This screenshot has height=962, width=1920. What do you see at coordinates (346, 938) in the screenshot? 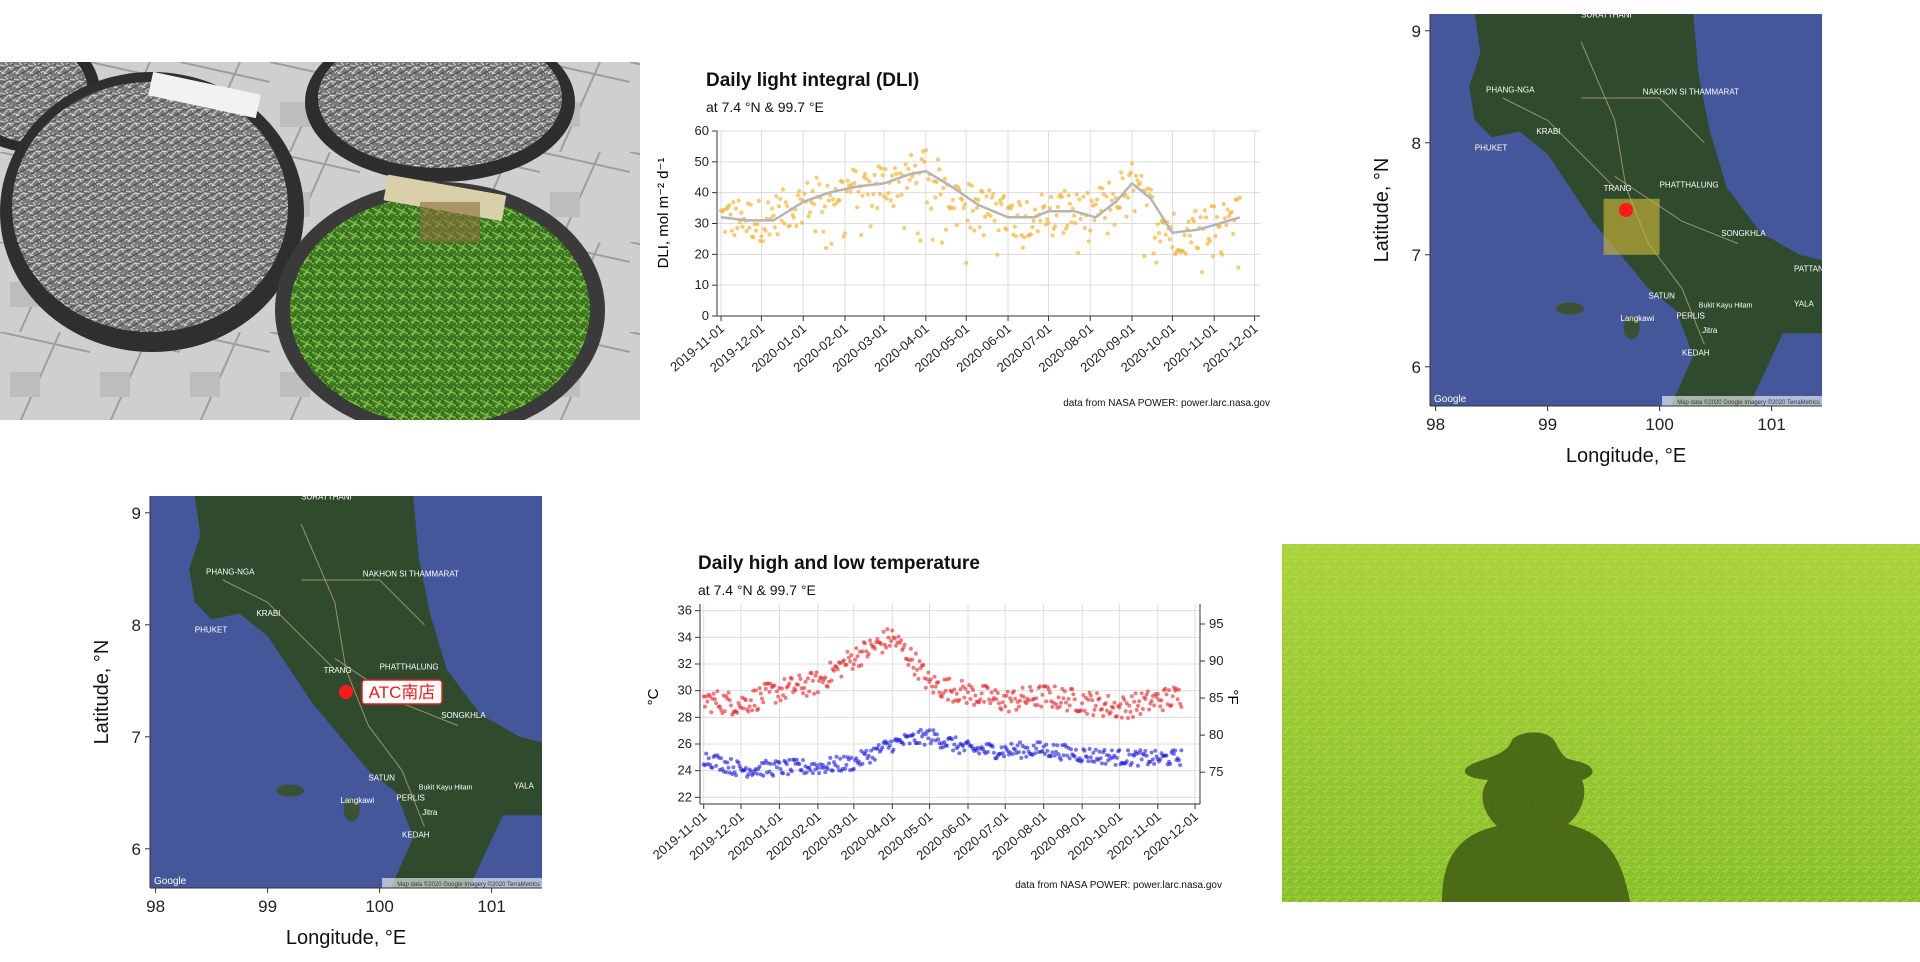
I see `map-xlabel: Longitude, °E` at bounding box center [346, 938].